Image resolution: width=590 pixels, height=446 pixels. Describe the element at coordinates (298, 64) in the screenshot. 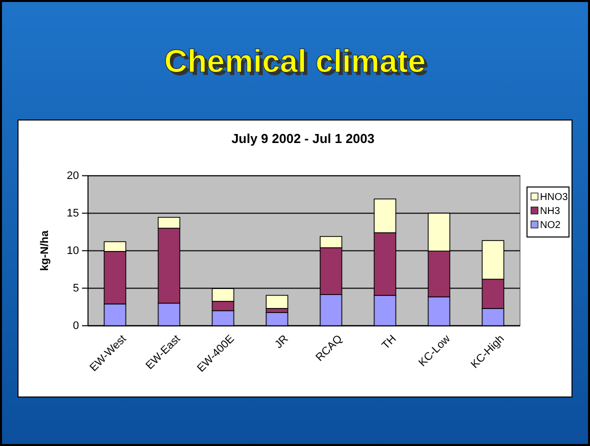

I see `chart-title: Chemical climate` at that location.